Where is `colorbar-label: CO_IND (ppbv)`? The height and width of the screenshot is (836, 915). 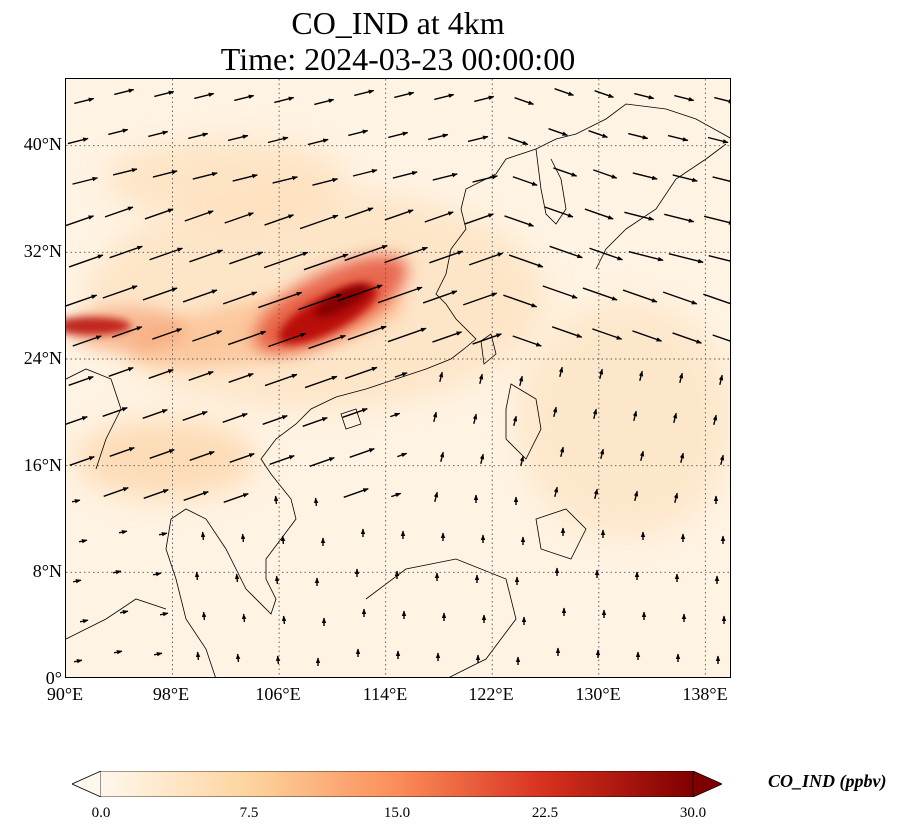
colorbar-label: CO_IND (ppbv) is located at coordinates (827, 781).